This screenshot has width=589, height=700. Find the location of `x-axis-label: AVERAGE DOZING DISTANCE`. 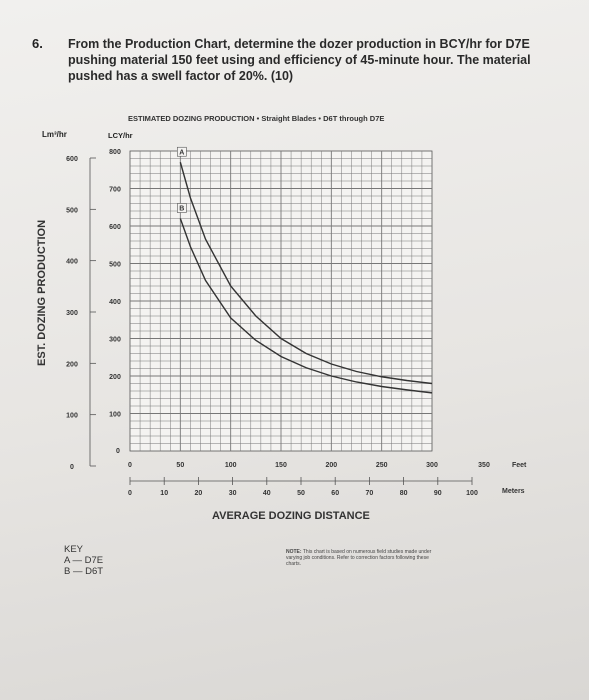

x-axis-label: AVERAGE DOZING DISTANCE is located at coordinates (291, 516).